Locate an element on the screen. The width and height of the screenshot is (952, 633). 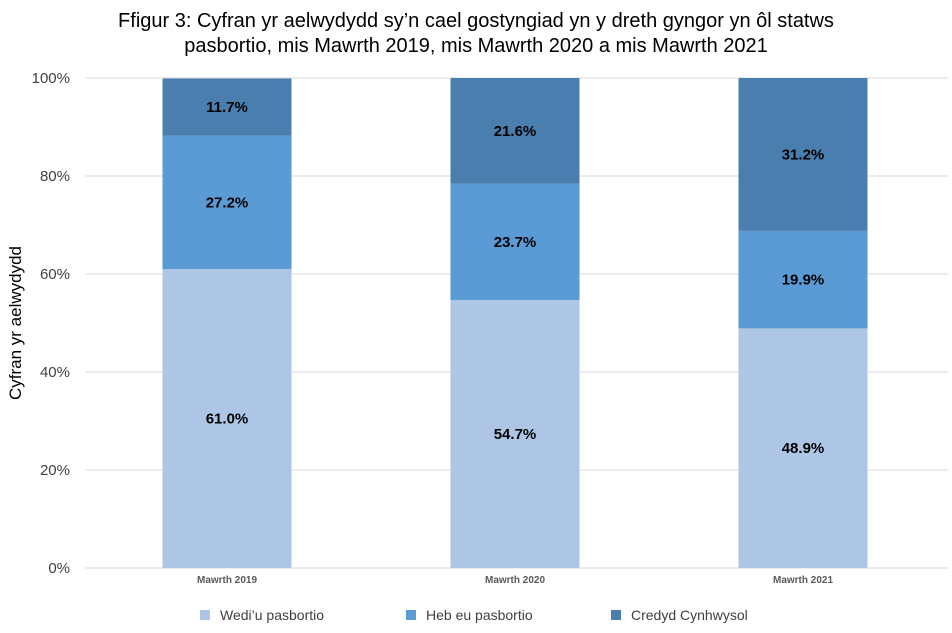
data-label: 31.2% is located at coordinates (803, 154).